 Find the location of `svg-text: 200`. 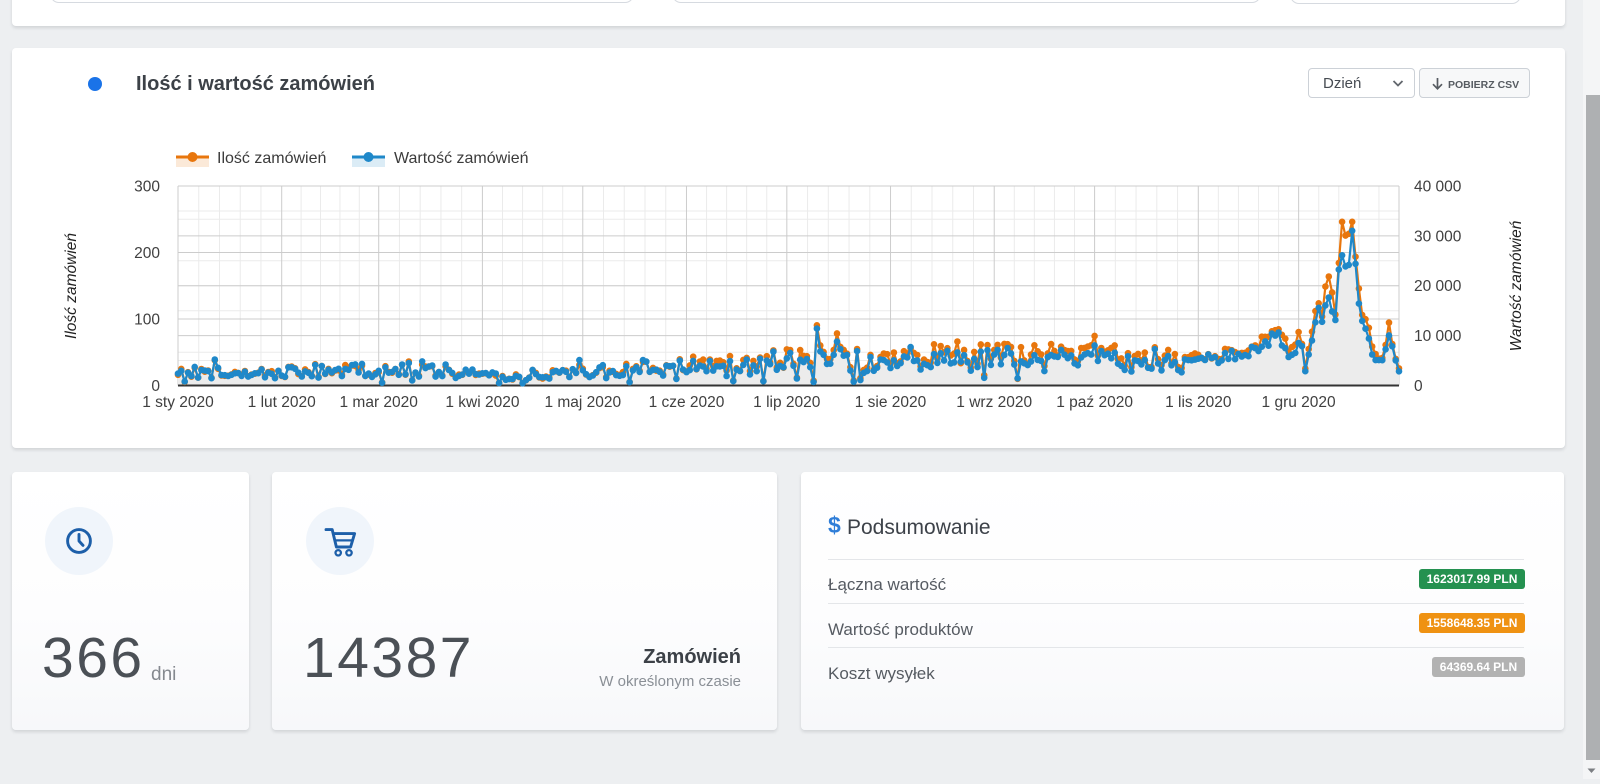

svg-text: 200 is located at coordinates (147, 253).